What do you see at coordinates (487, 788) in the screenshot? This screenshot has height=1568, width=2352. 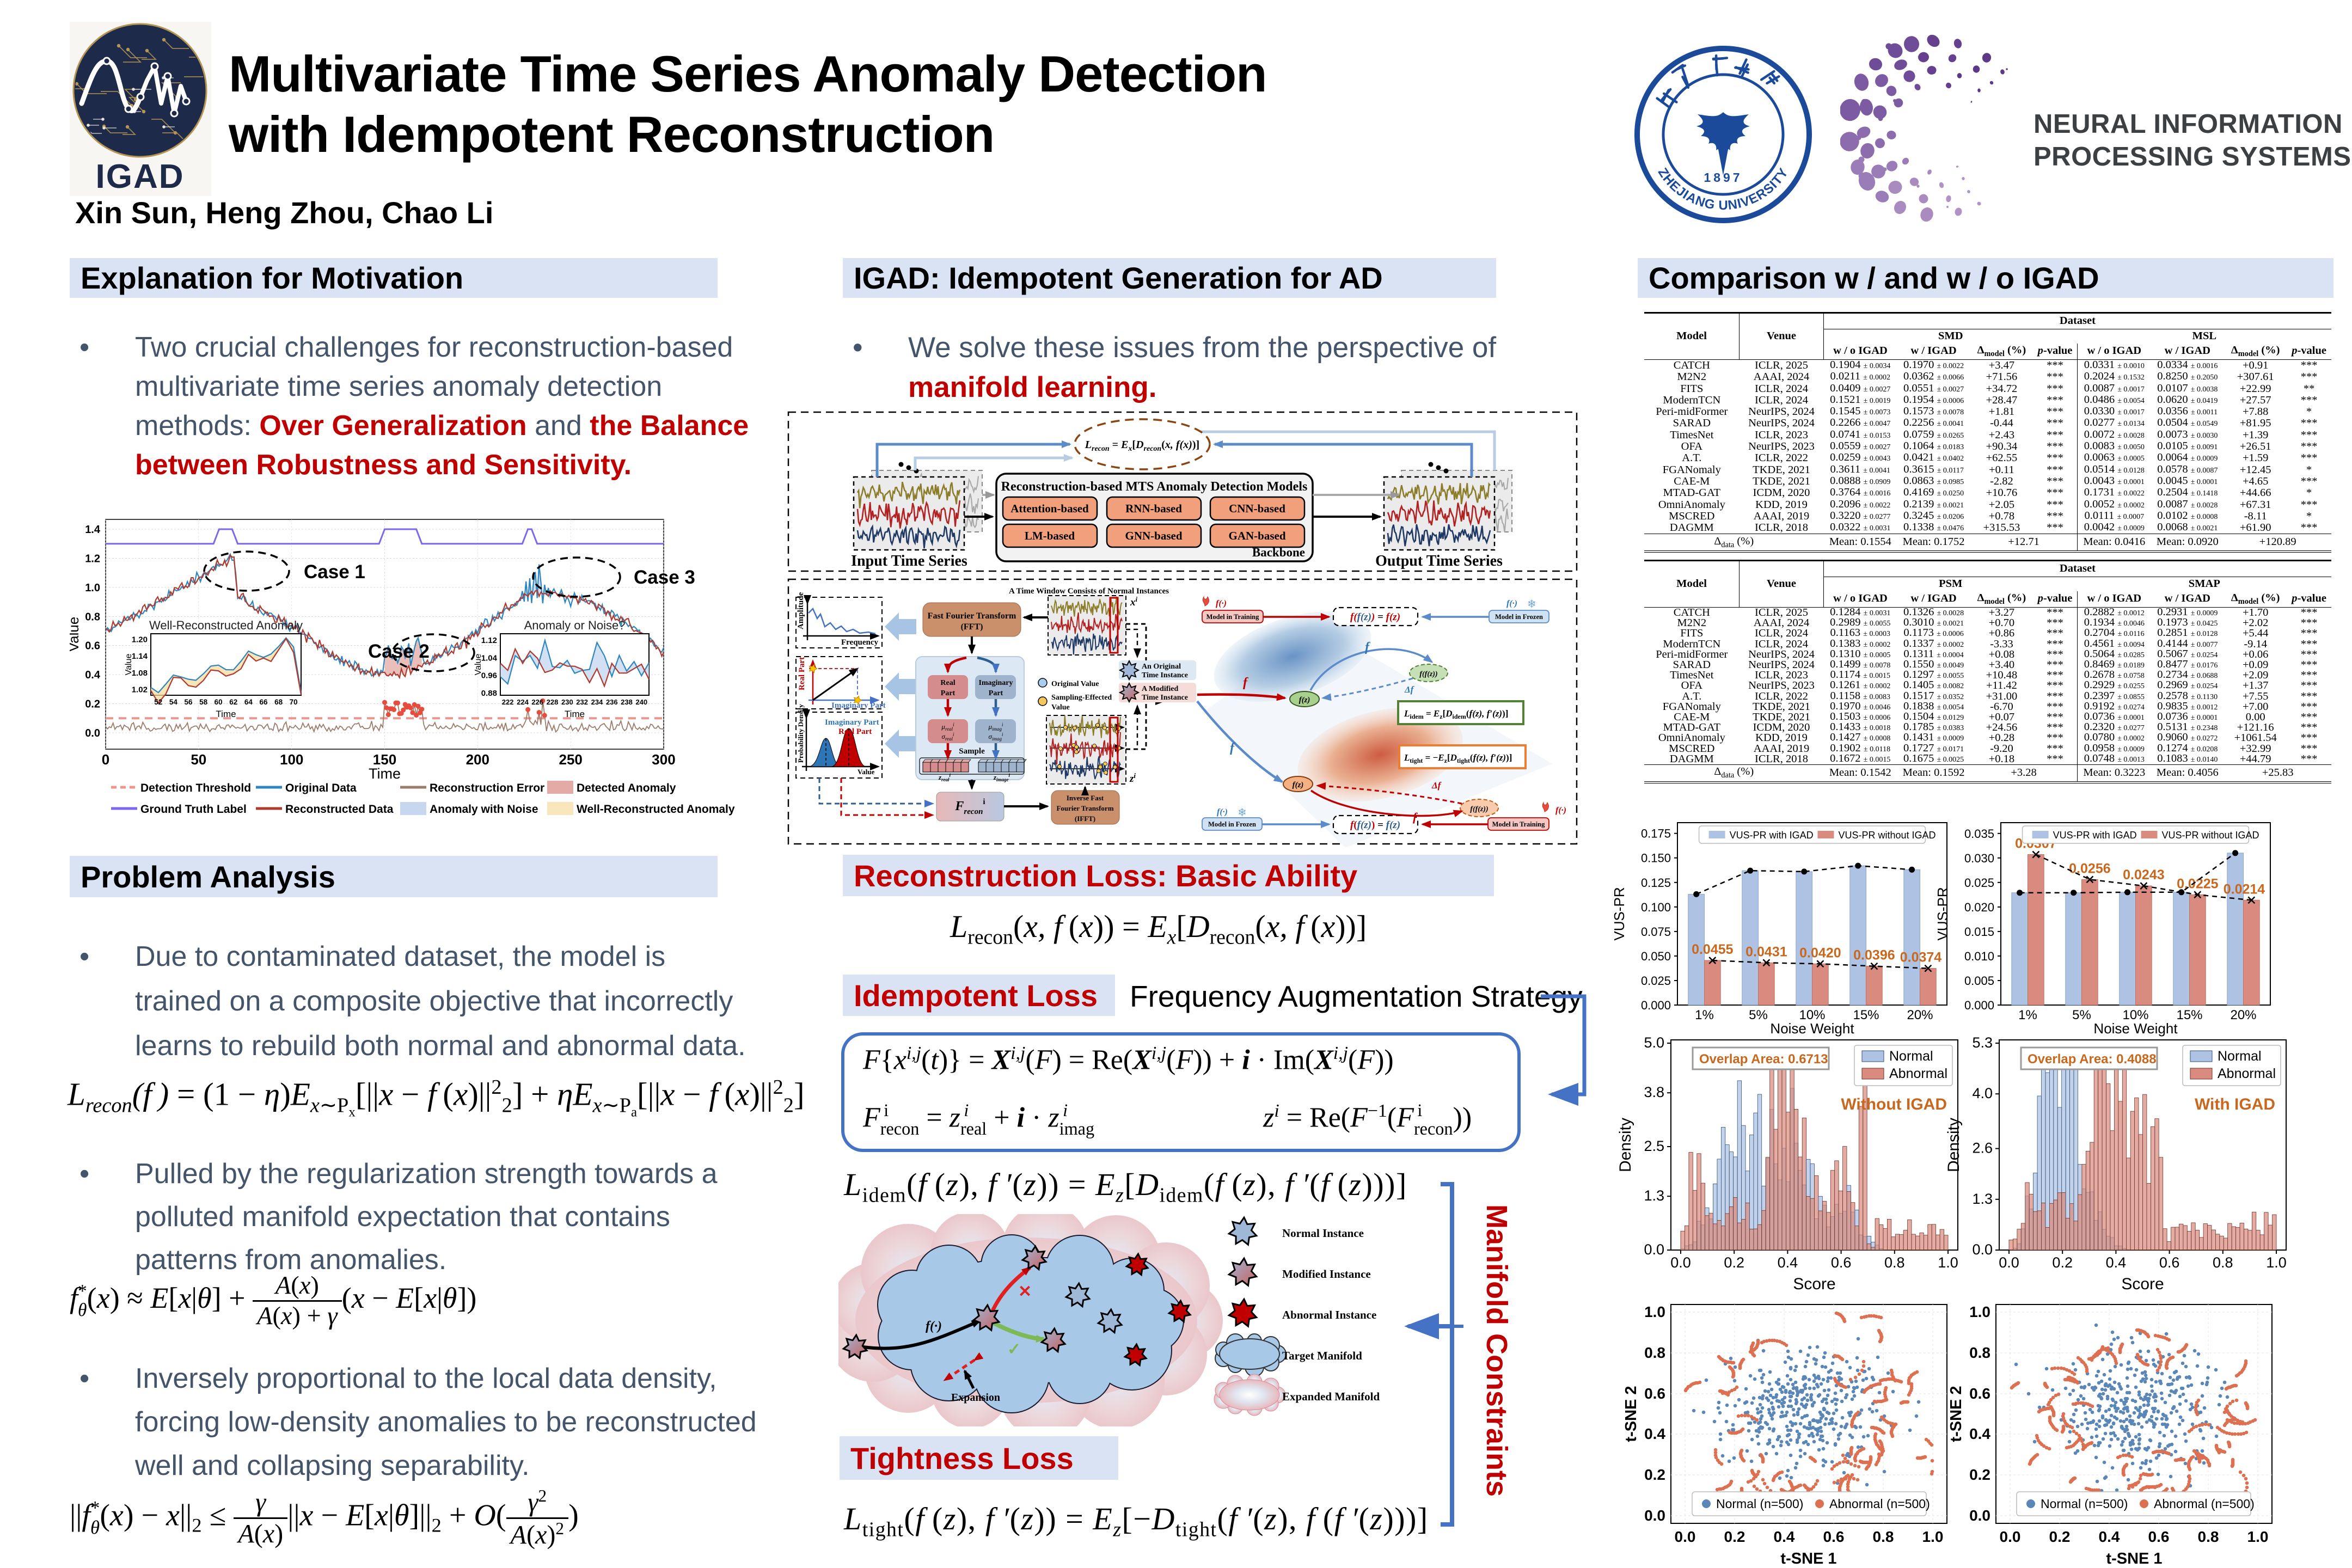 I see `svg-text: Reconstruction Error` at bounding box center [487, 788].